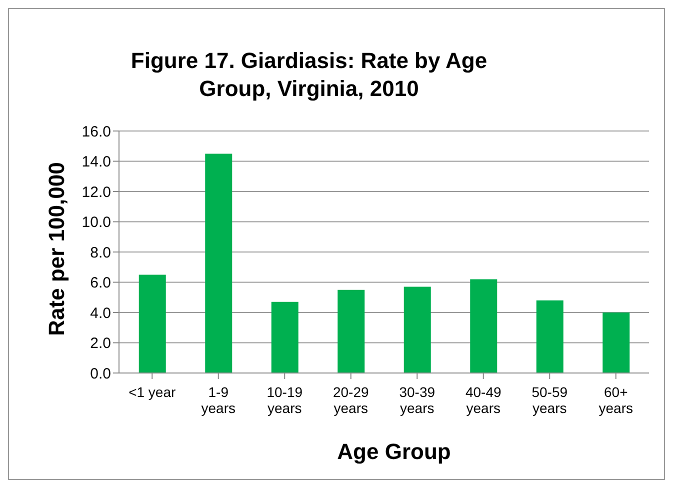  What do you see at coordinates (96, 223) in the screenshot?
I see `y-tick-label: 10.0` at bounding box center [96, 223].